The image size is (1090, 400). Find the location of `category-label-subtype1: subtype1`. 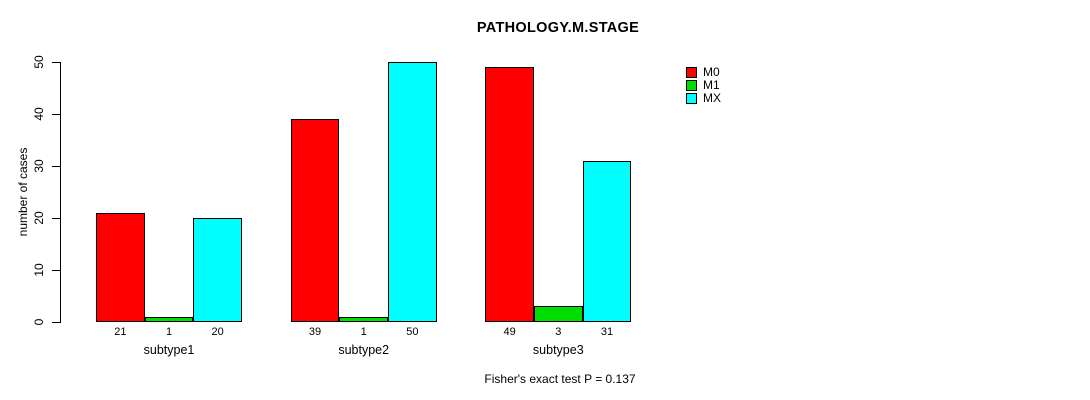

category-label-subtype1: subtype1 is located at coordinates (169, 350).